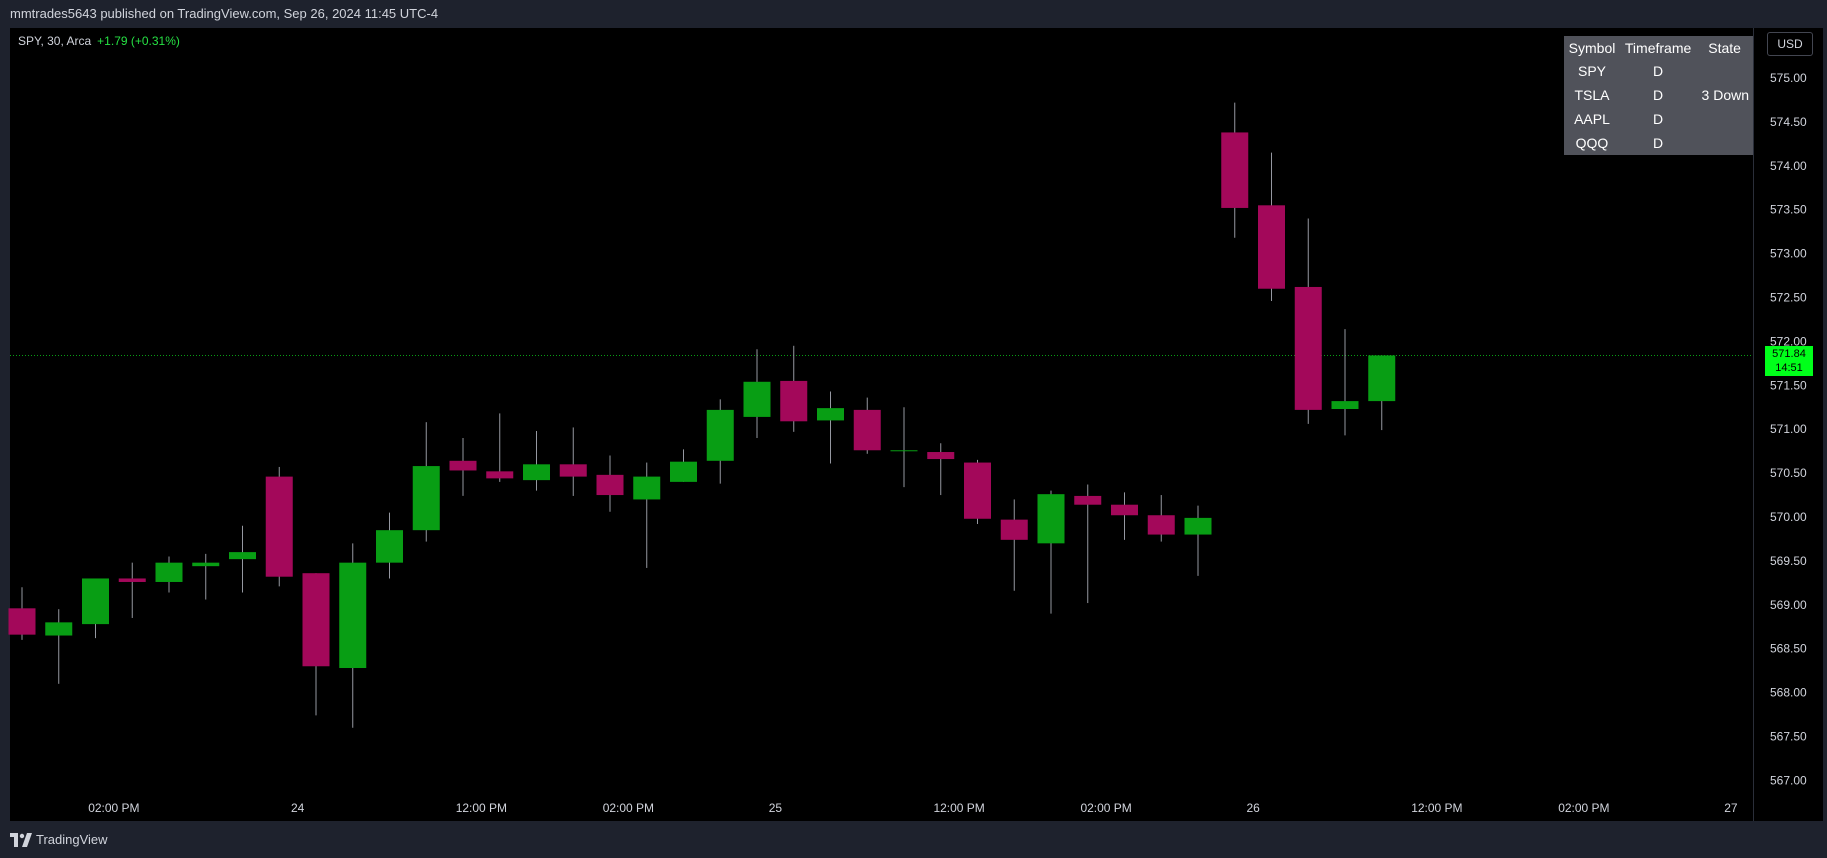  What do you see at coordinates (1592, 95) in the screenshot?
I see `state-table-cell: TSLA` at bounding box center [1592, 95].